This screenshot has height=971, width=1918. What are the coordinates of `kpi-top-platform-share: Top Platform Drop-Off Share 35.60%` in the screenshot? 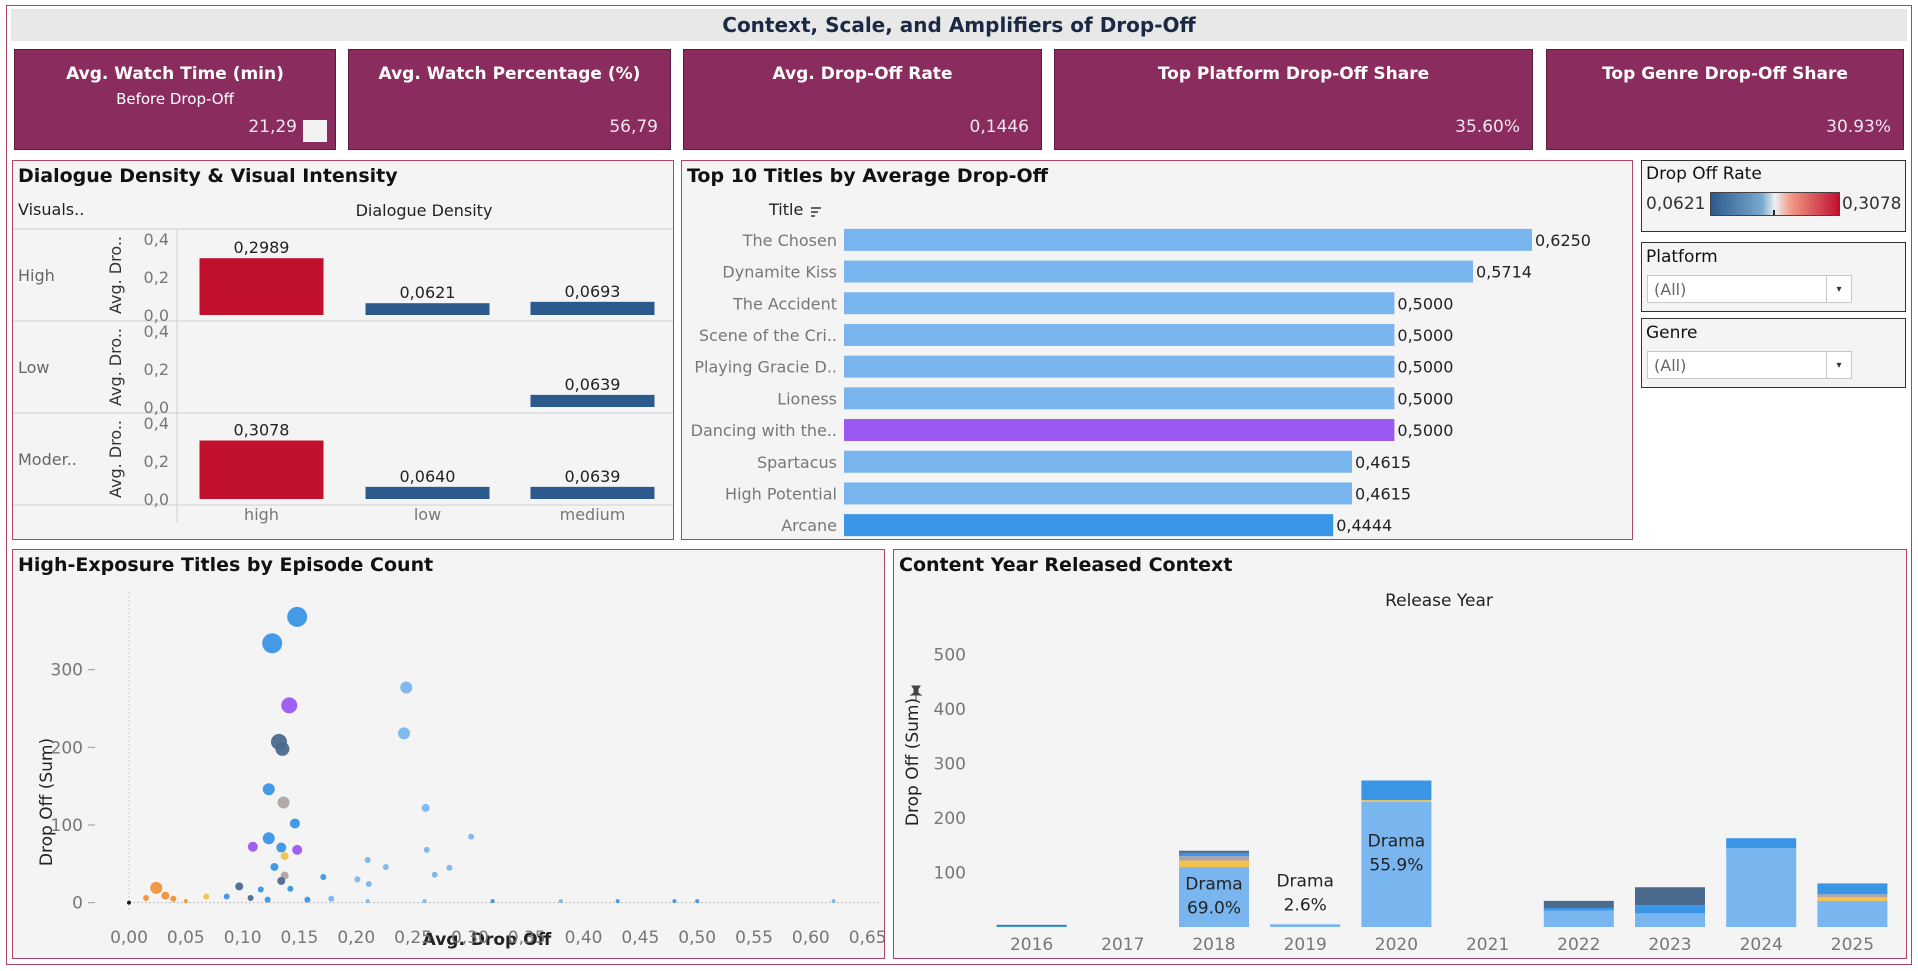 It's located at (1293, 99).